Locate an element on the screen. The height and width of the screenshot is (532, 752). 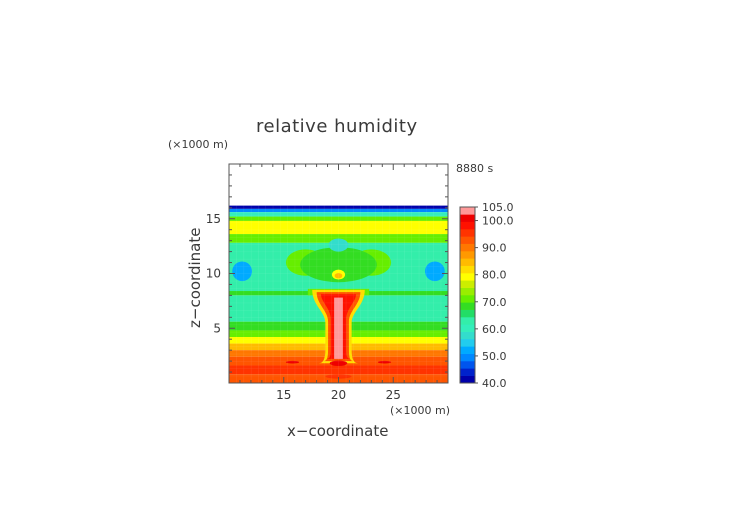
colorbar-tick-label: 90.0 is located at coordinates (494, 248).